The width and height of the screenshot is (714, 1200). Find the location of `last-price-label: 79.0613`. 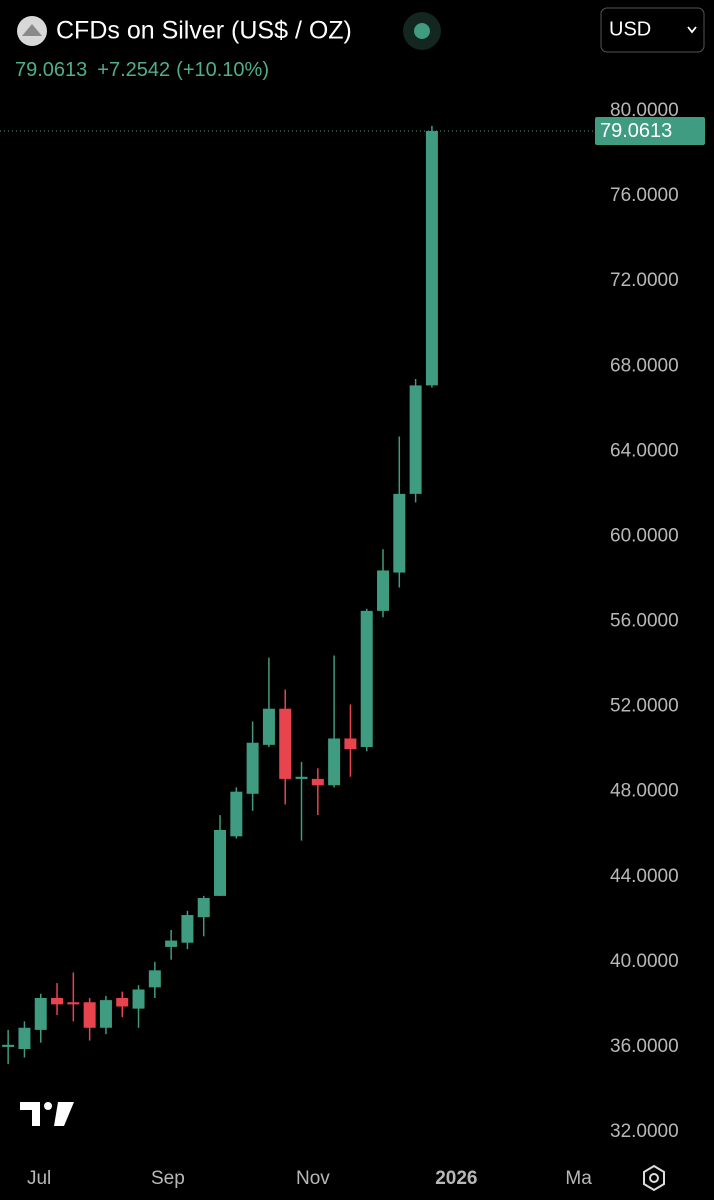

last-price-label: 79.0613 is located at coordinates (636, 131).